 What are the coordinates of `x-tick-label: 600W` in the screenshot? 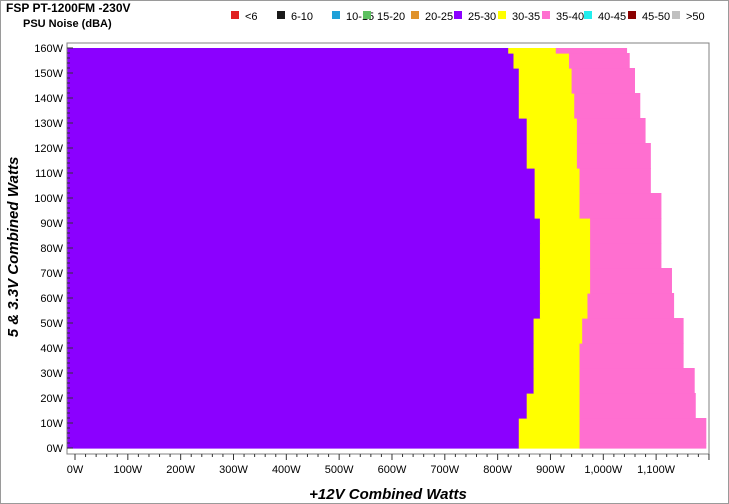 It's located at (392, 470).